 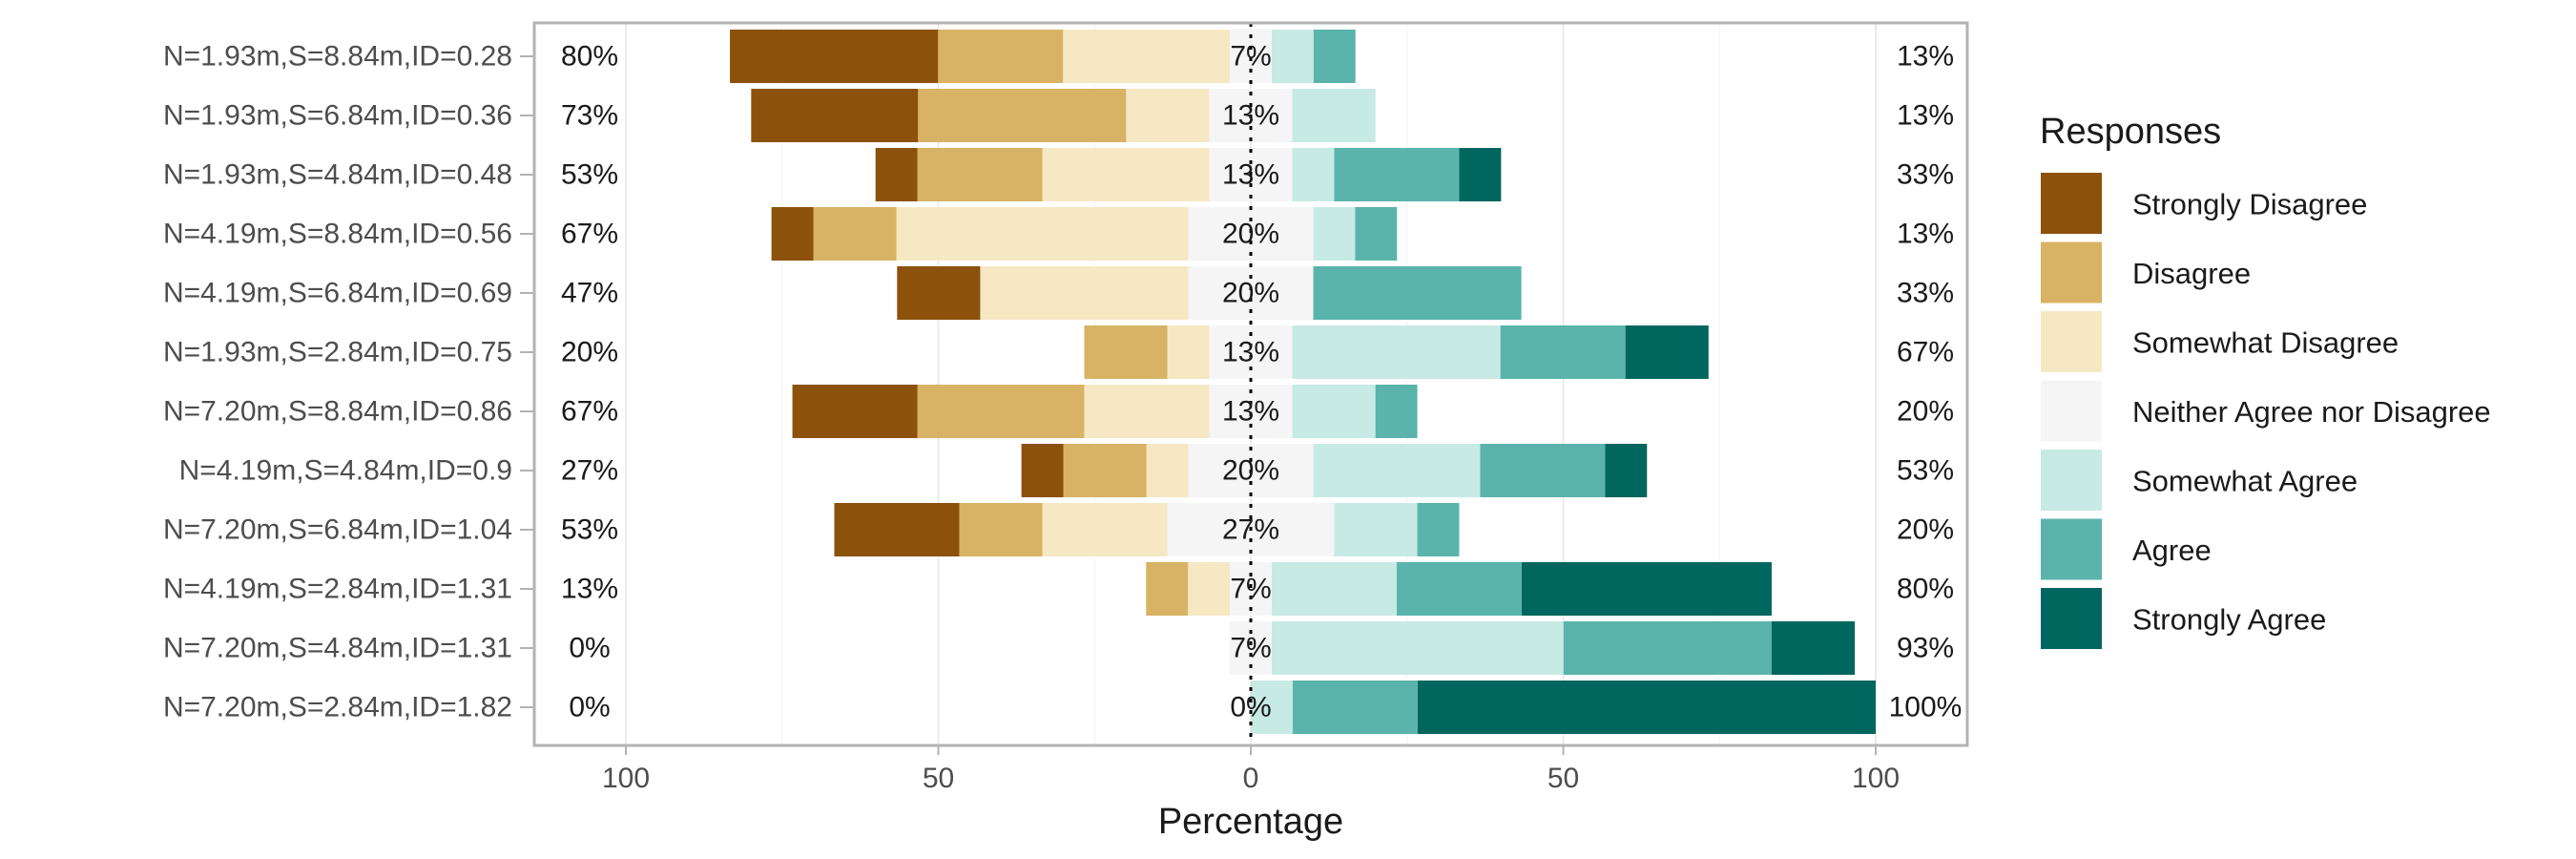 What do you see at coordinates (1926, 707) in the screenshot?
I see `right-percent-label: 100%` at bounding box center [1926, 707].